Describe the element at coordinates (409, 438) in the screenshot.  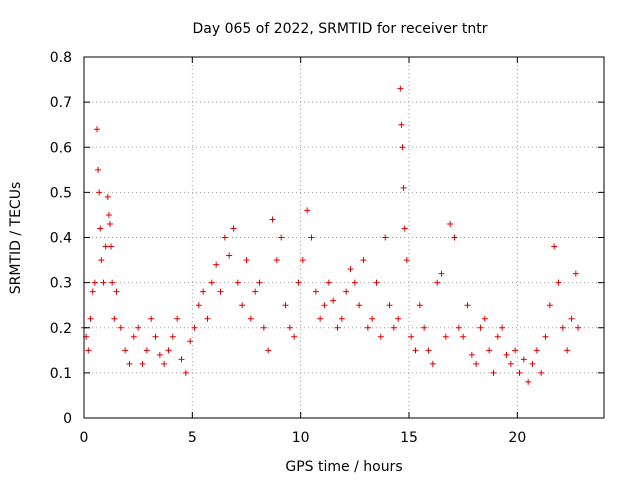
I see `x-tick-label: 15` at that location.